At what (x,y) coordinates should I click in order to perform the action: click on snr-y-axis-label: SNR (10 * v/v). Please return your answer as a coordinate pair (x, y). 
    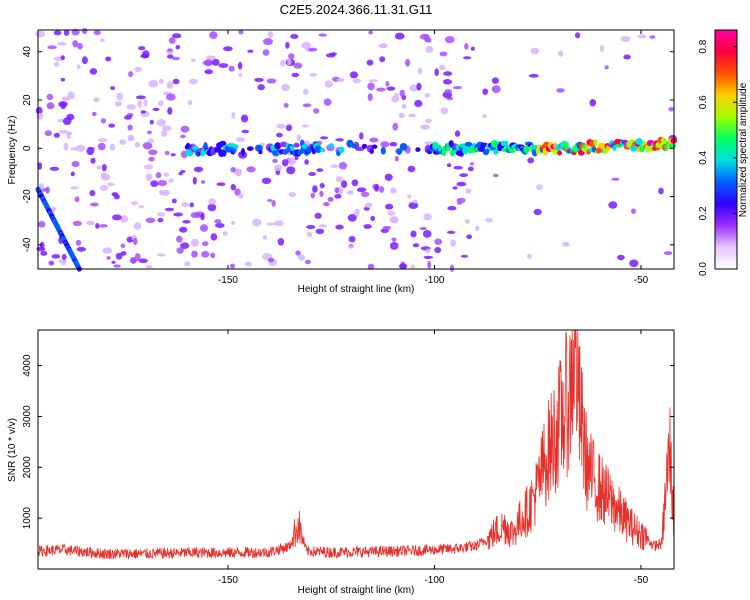
    Looking at the image, I should click on (12, 450).